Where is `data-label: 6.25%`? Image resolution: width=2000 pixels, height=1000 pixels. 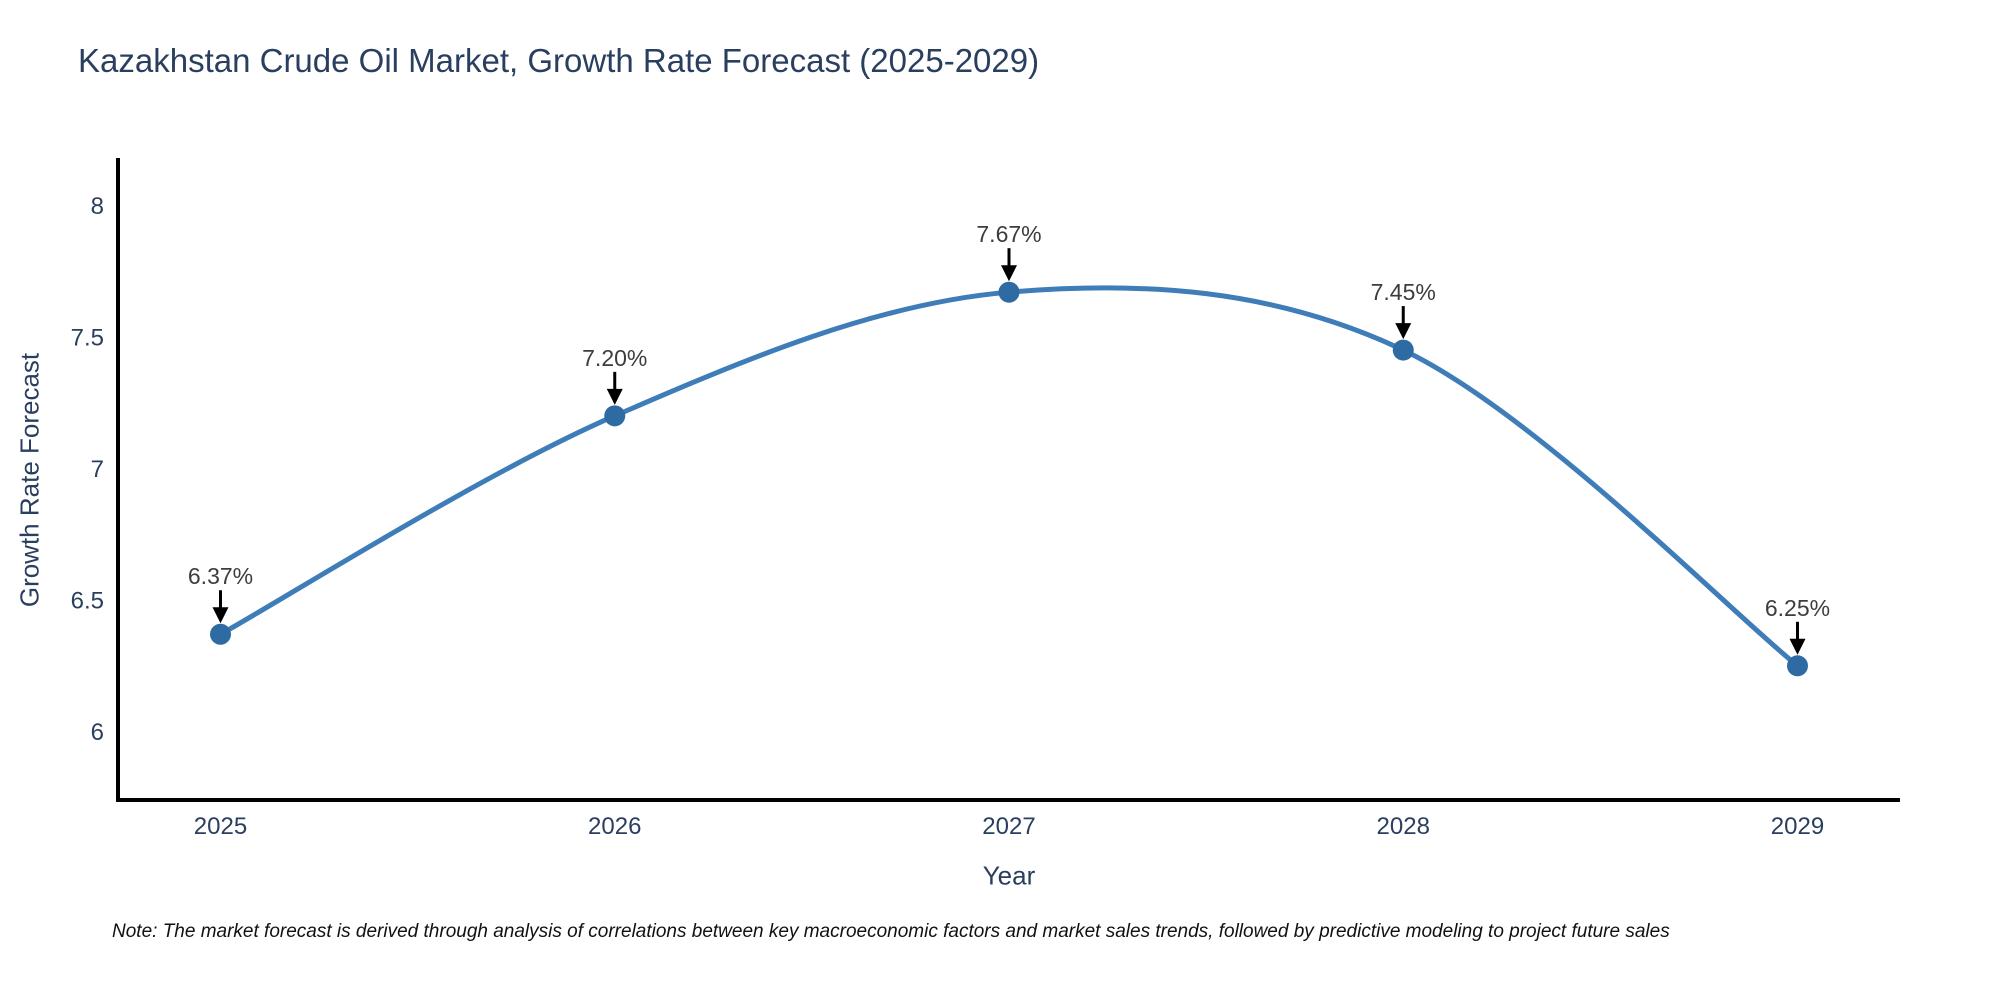 data-label: 6.25% is located at coordinates (1797, 608).